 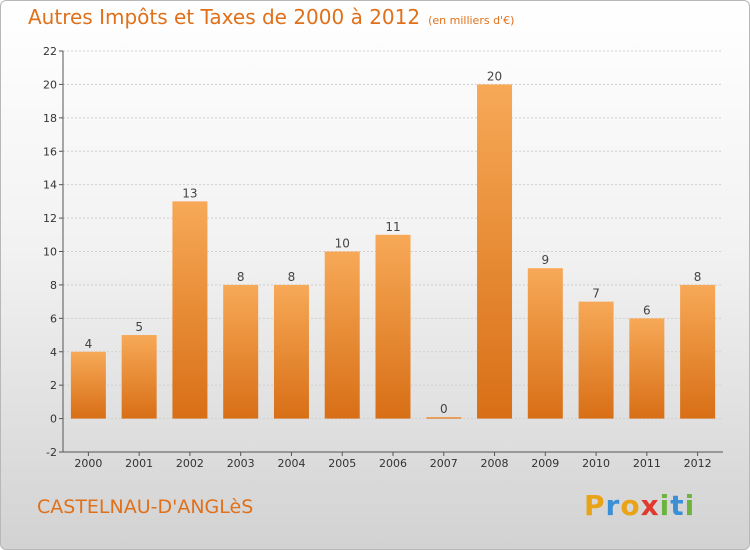 What do you see at coordinates (190, 310) in the screenshot?
I see `bar-2002` at bounding box center [190, 310].